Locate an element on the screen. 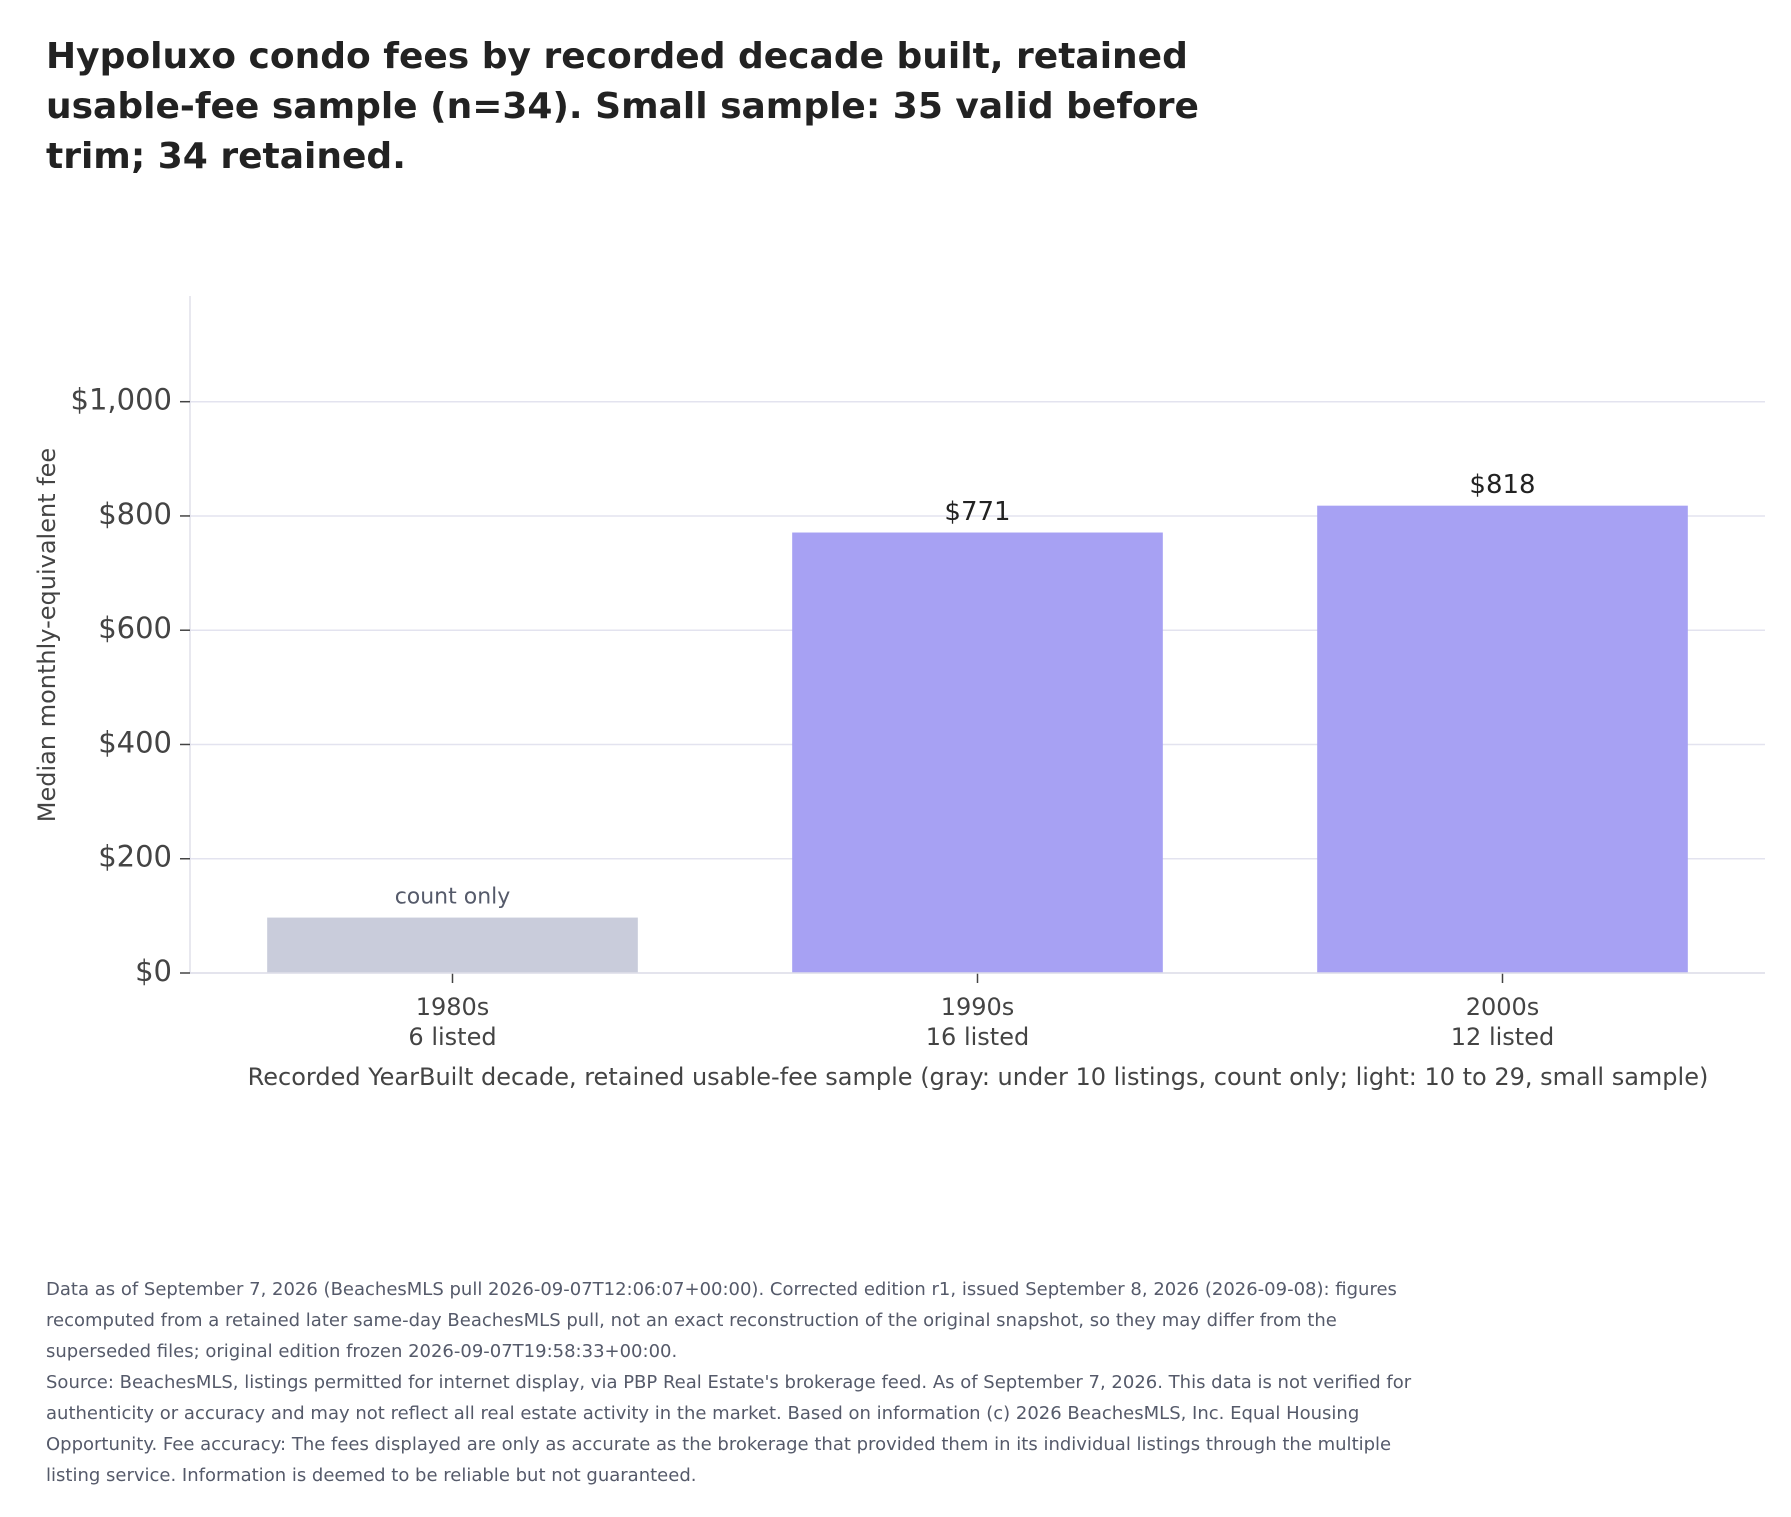  y-axis-label: Median monthly-equivalent fee is located at coordinates (47, 635).